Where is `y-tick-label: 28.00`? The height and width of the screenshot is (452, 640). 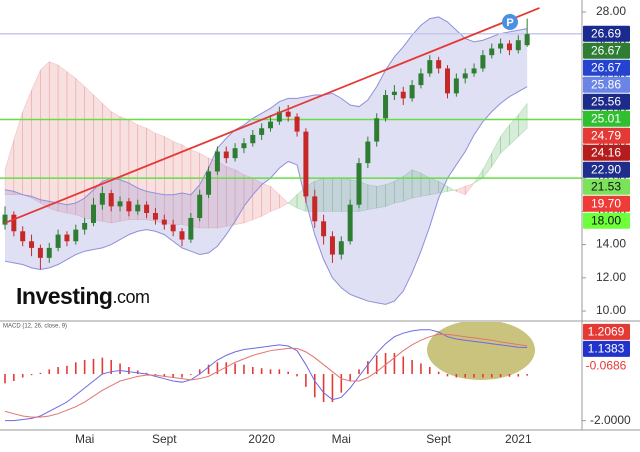 y-tick-label: 28.00 is located at coordinates (611, 11).